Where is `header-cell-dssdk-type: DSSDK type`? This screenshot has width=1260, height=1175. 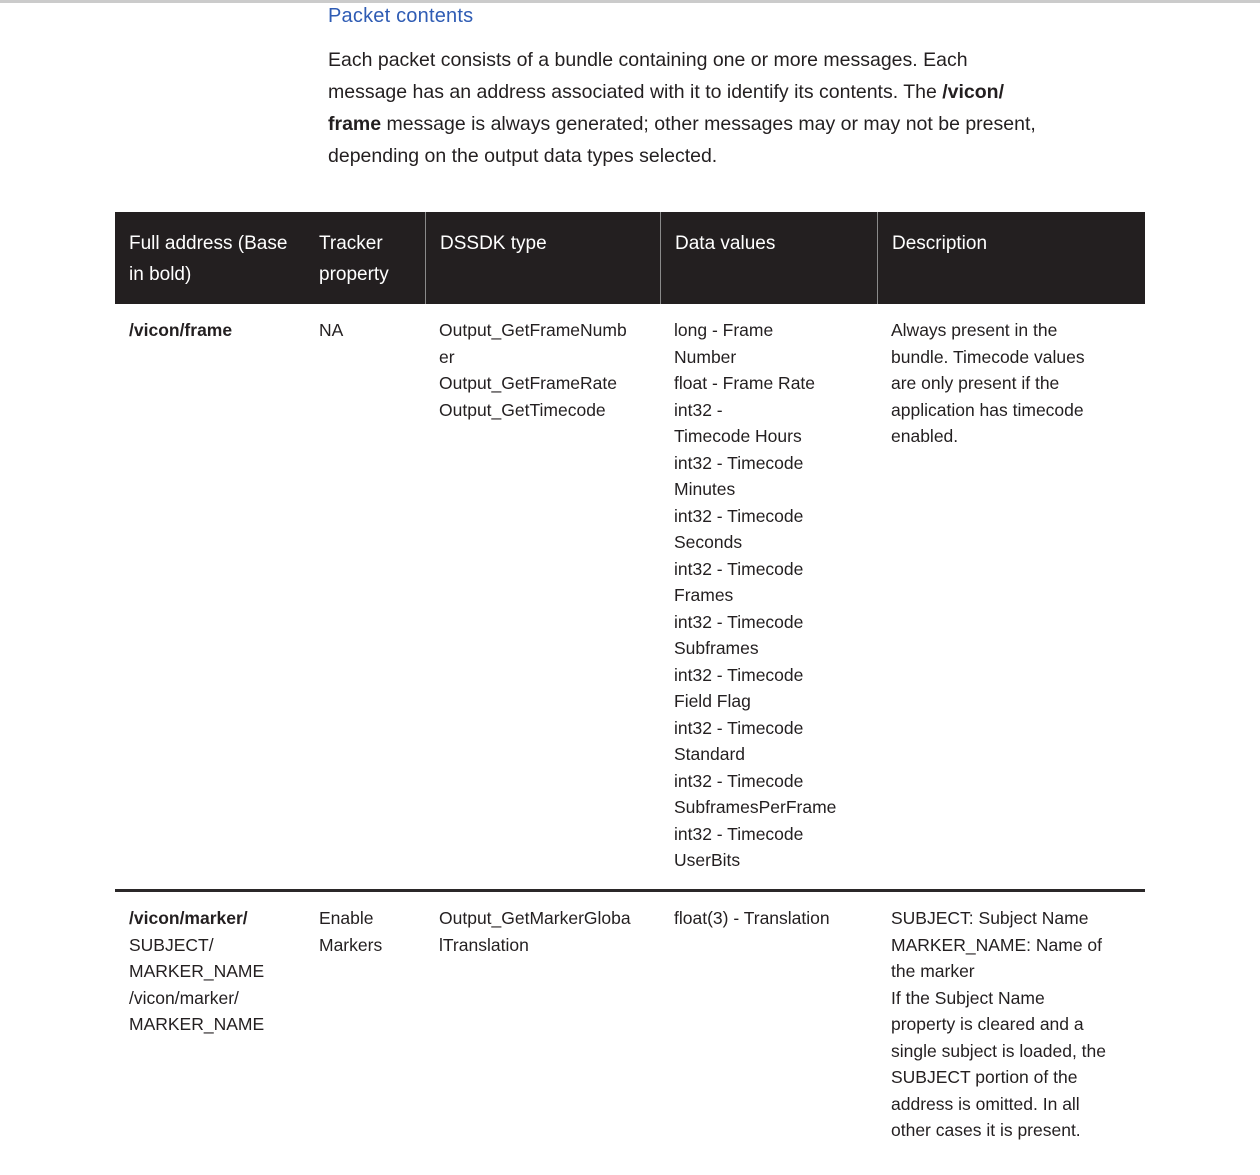 header-cell-dssdk-type: DSSDK type is located at coordinates (542, 258).